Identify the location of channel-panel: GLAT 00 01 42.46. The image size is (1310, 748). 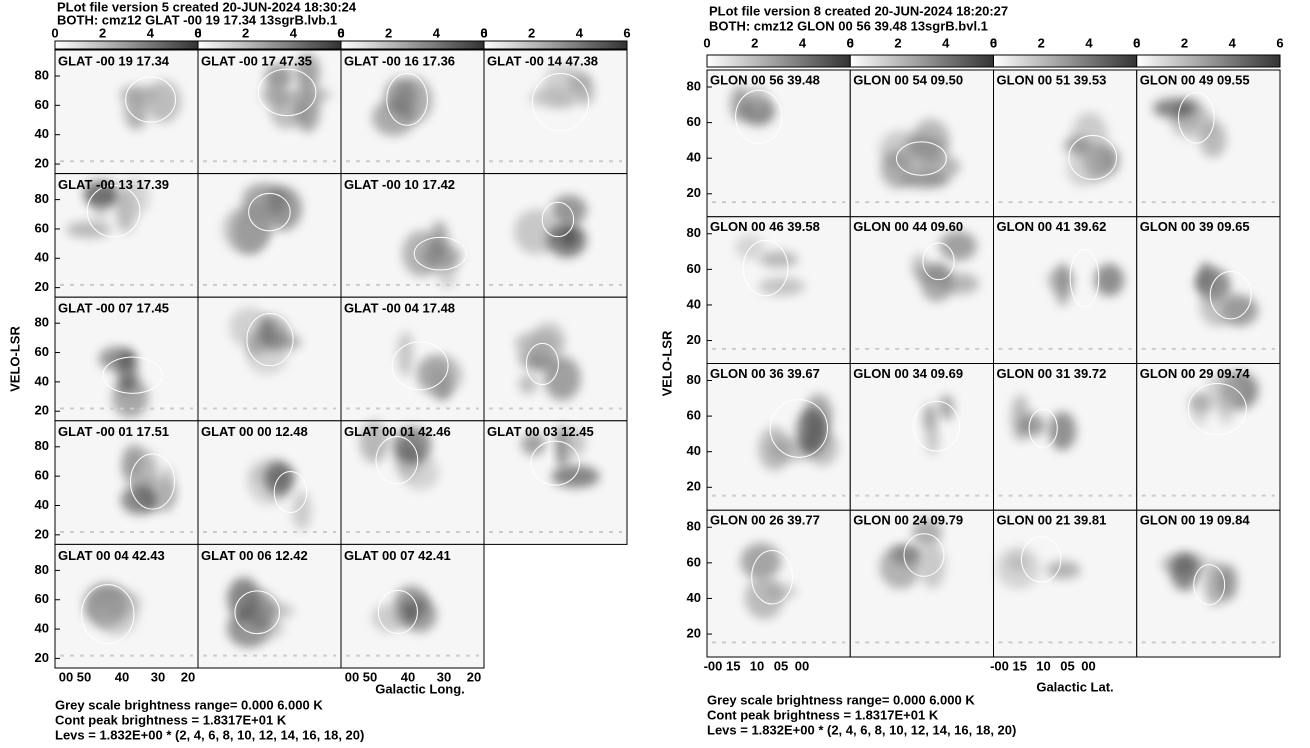
(412, 482).